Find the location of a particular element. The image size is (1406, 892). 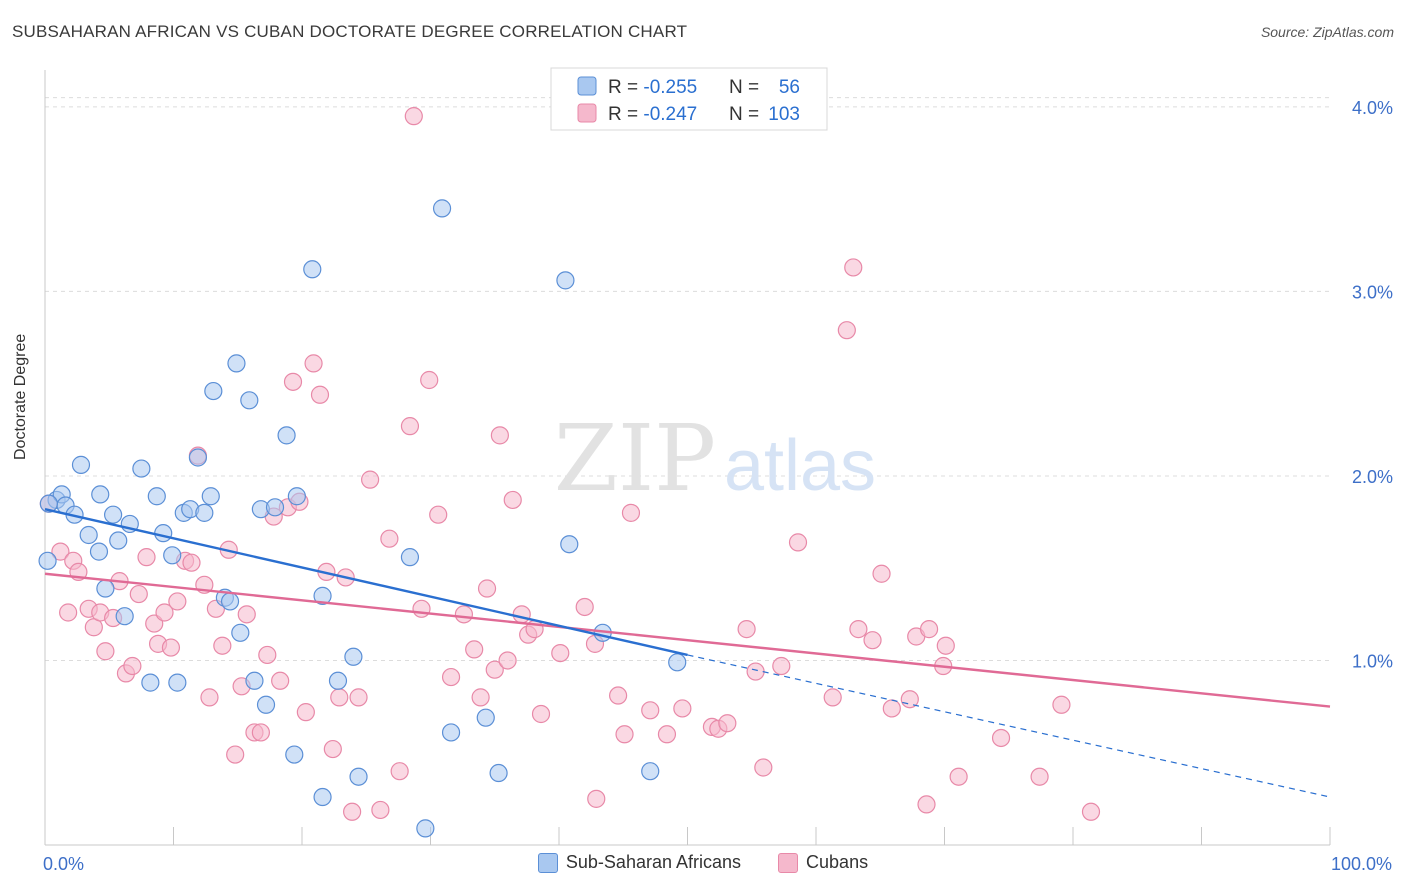

legend-n-value: 56 is located at coordinates (789, 87).